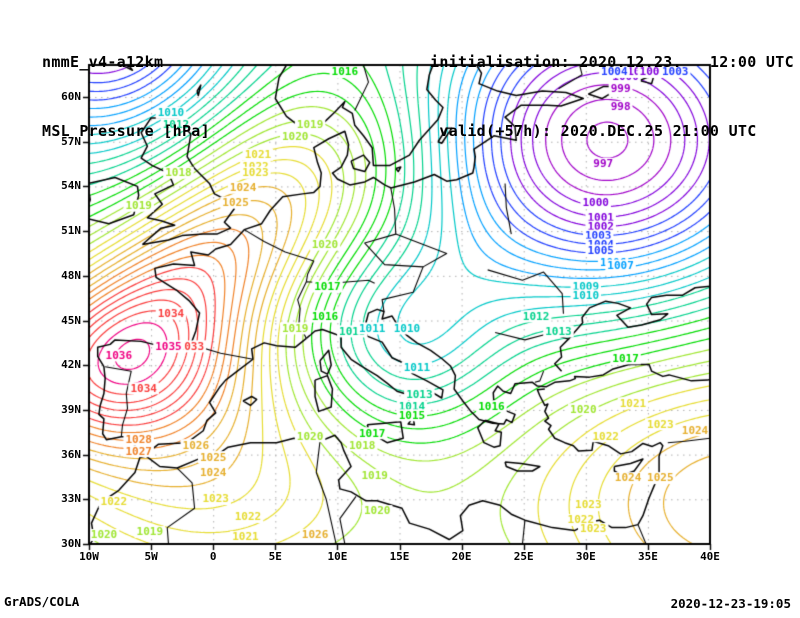 This screenshot has width=800, height=618. Describe the element at coordinates (730, 603) in the screenshot. I see `render-timestamp: 2020-12-23-19:05` at that location.